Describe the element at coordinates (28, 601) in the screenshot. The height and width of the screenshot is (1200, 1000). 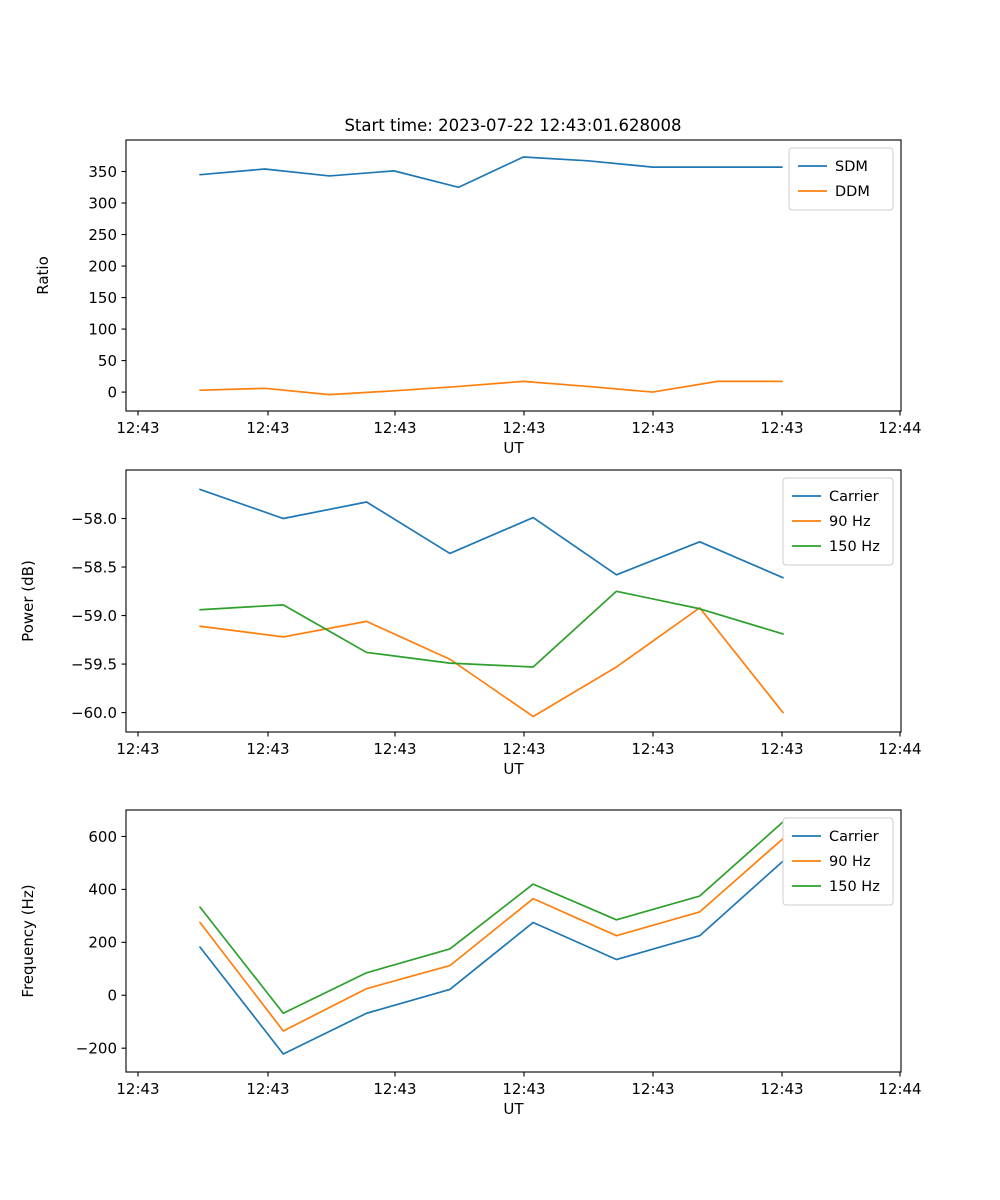
I see `y-axis-label: Power (dB)` at that location.